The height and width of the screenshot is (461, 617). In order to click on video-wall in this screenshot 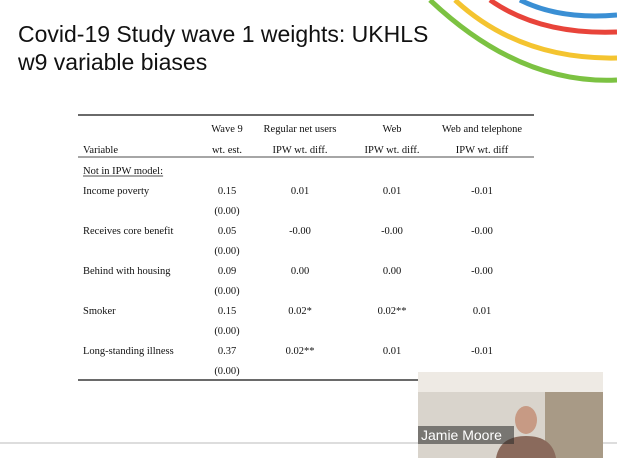, I will do `click(574, 425)`.